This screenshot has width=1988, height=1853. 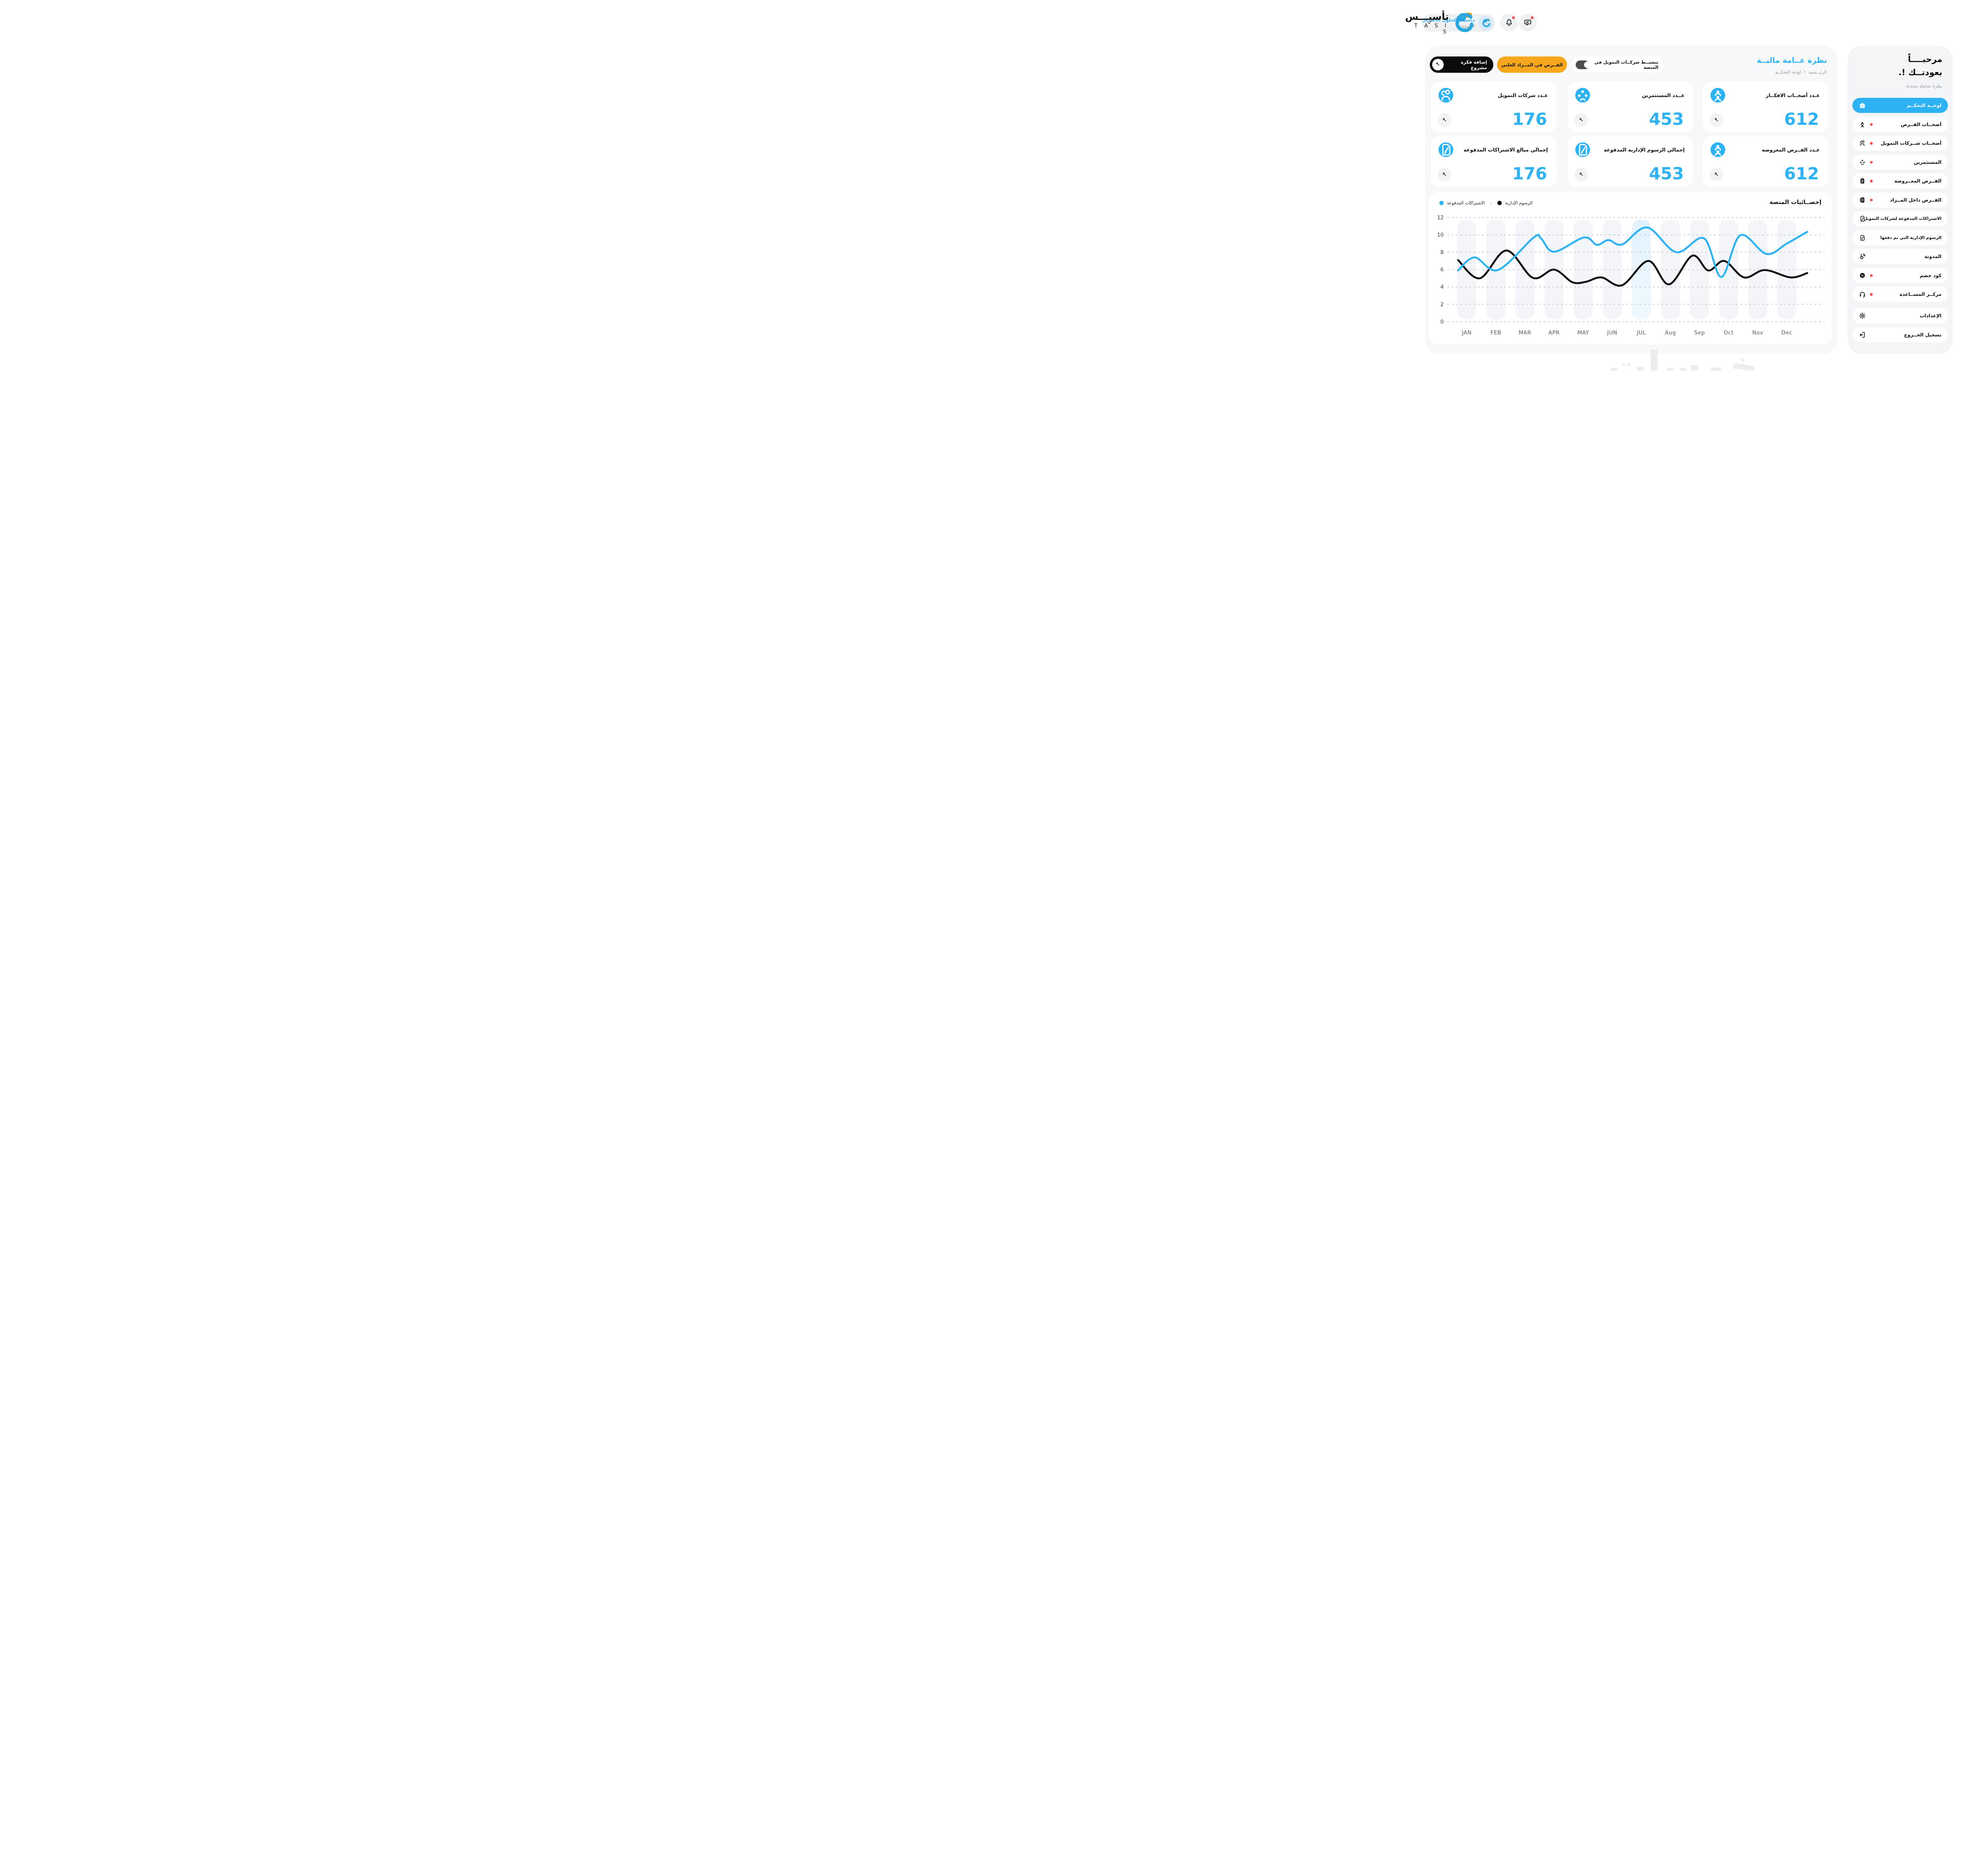 I want to click on logo-swirl-icon, so click(x=1463, y=23).